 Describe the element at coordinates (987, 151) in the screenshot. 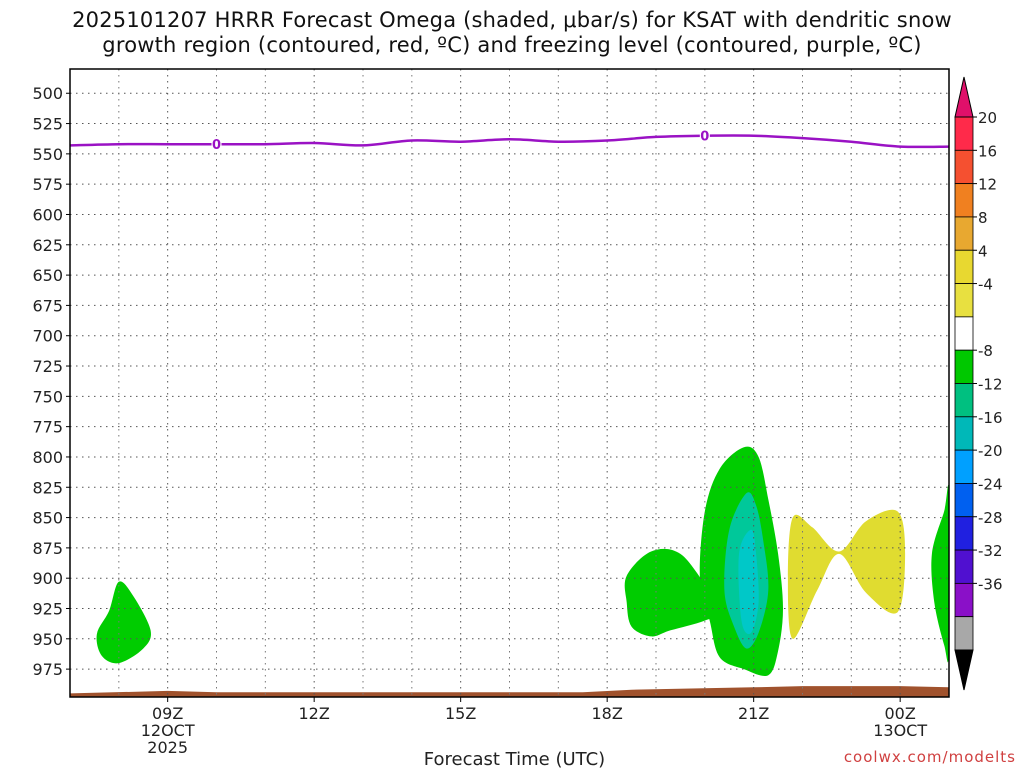

I see `colorbar-label: 16` at that location.